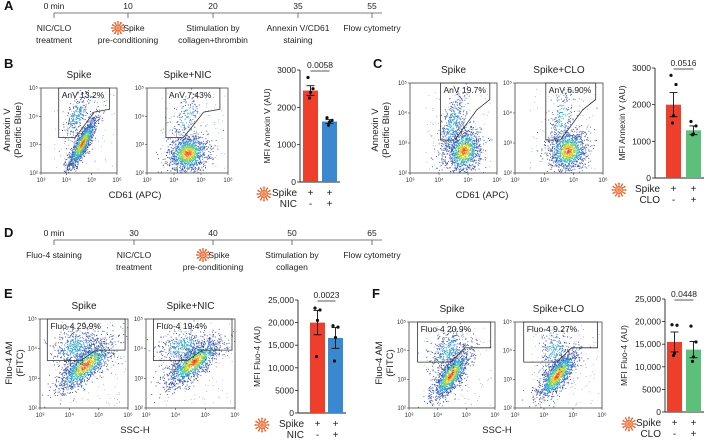 This screenshot has width=708, height=442. I want to click on y-tick-label: 10⁵, so click(34, 88).